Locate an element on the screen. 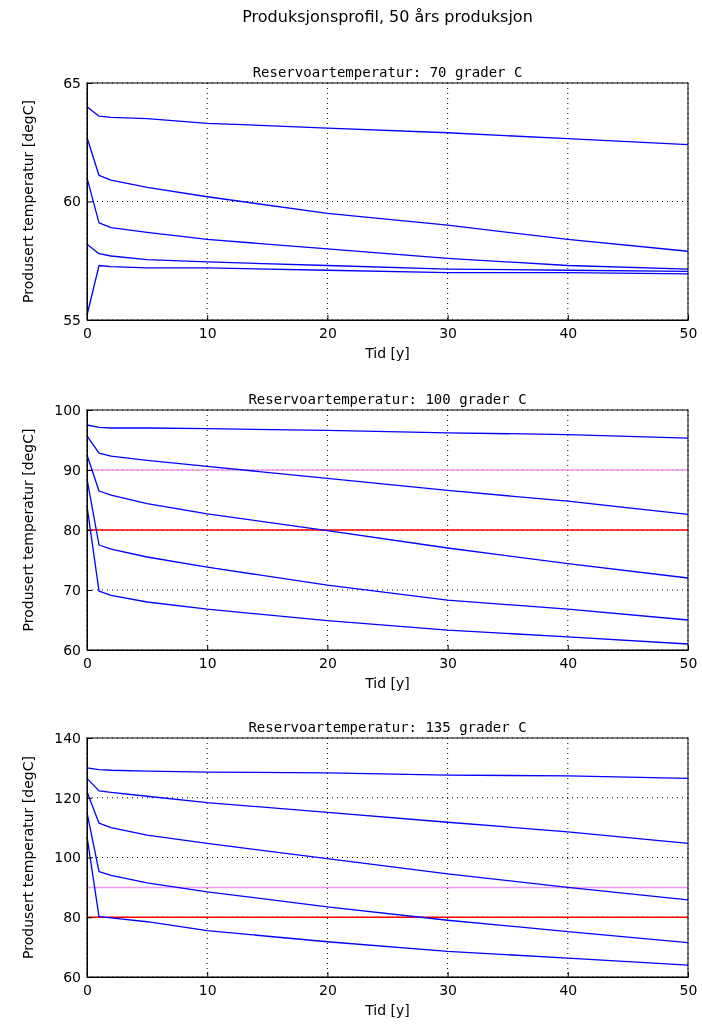 The width and height of the screenshot is (702, 1026). y-tick-label: 70 is located at coordinates (72, 589).